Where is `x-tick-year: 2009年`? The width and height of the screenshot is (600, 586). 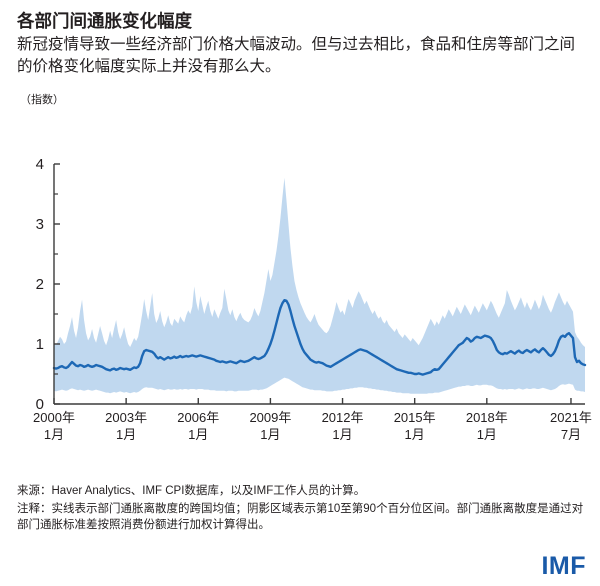 x-tick-year: 2009年 is located at coordinates (270, 417).